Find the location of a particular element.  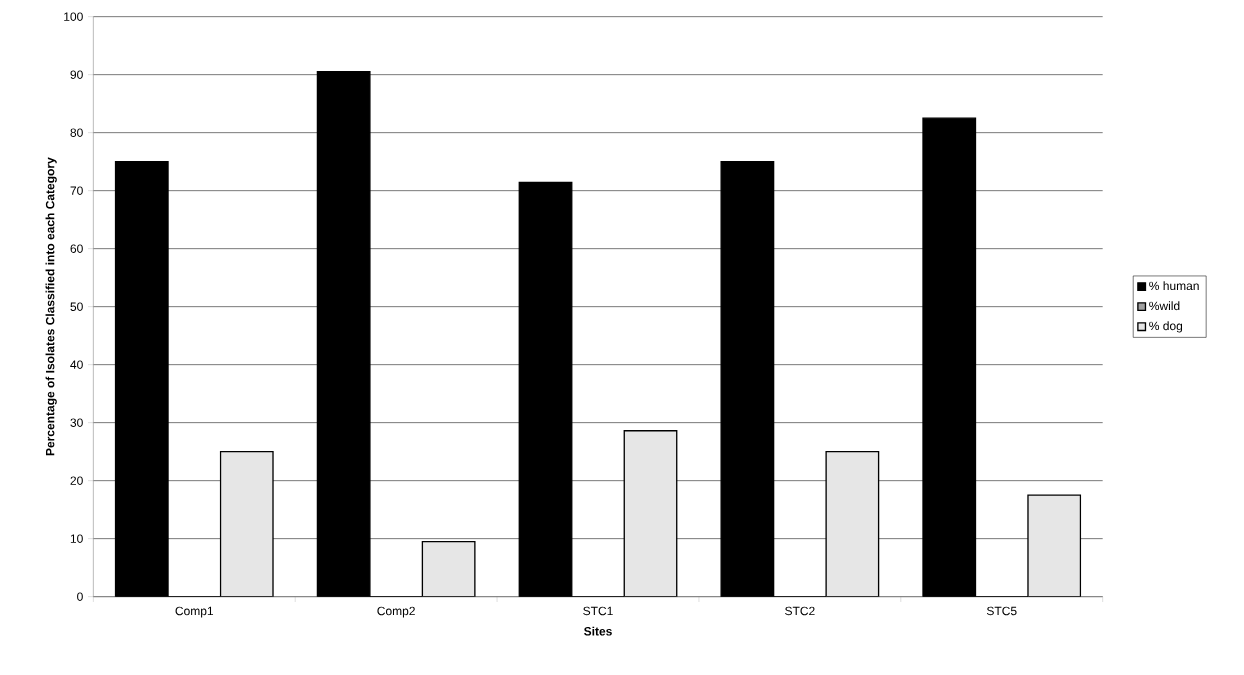

legend-label: %wild is located at coordinates (1164, 306).